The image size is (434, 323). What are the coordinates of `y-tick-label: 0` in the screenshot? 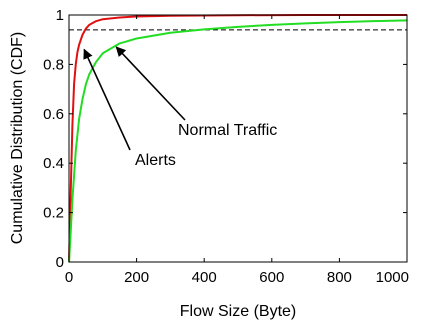 It's located at (60, 262).